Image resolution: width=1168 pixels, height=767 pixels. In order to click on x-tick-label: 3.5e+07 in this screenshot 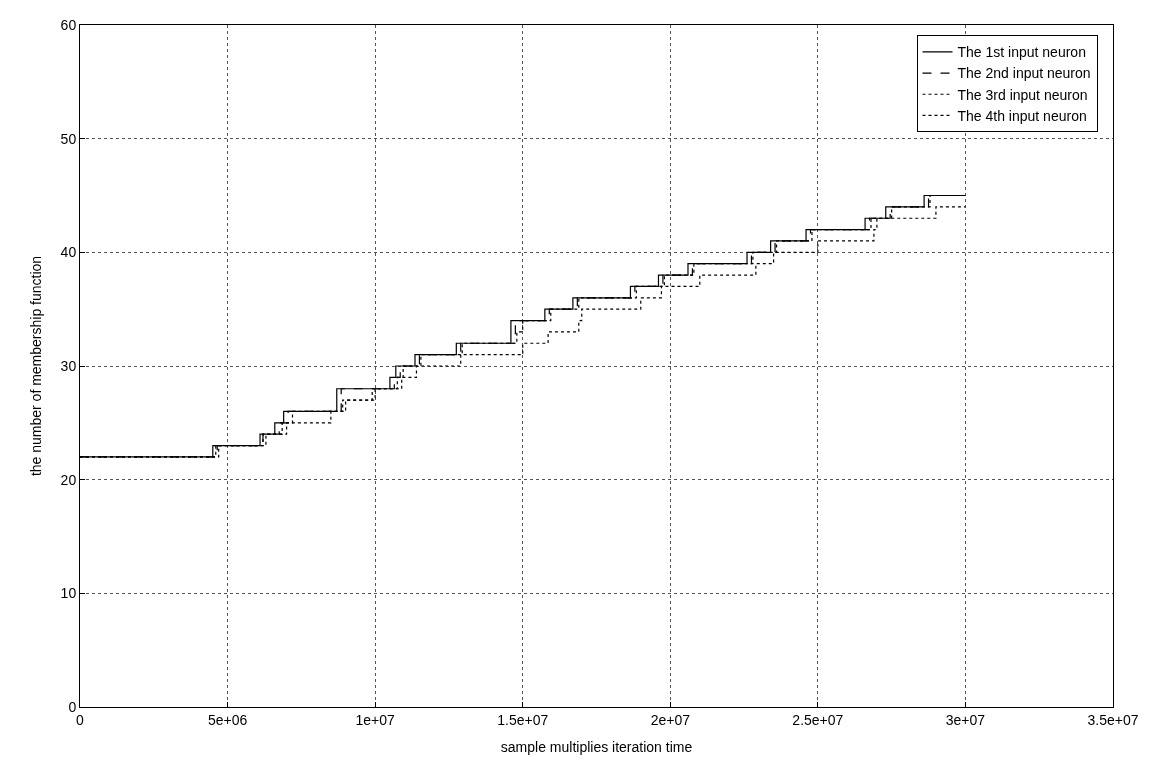, I will do `click(1113, 719)`.